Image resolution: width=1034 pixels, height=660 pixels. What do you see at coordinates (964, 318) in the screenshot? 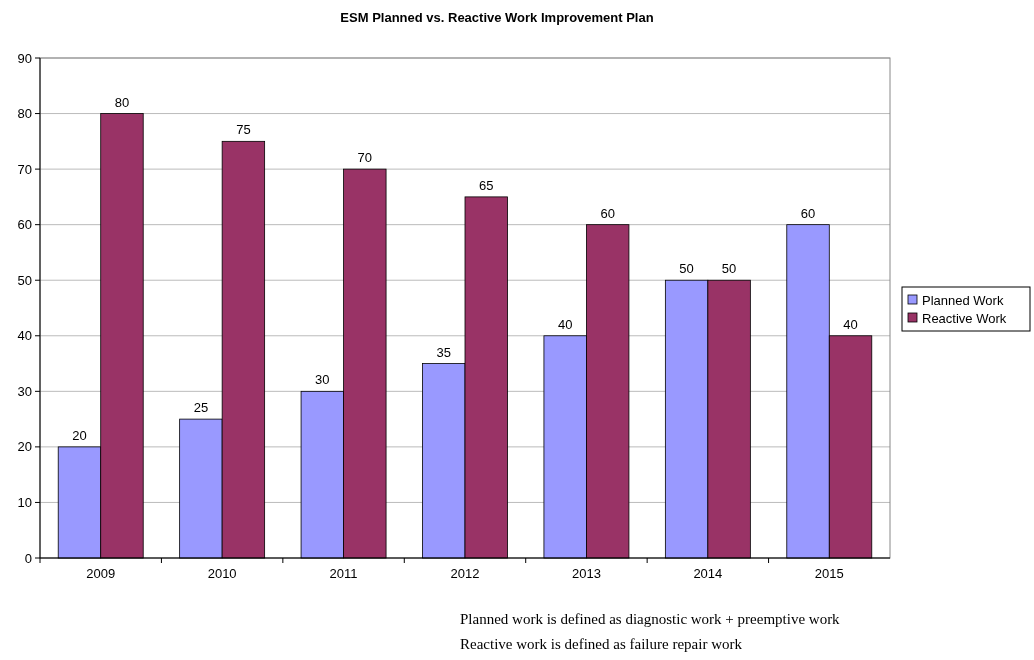
I see `legend-label: Reactive Work` at bounding box center [964, 318].